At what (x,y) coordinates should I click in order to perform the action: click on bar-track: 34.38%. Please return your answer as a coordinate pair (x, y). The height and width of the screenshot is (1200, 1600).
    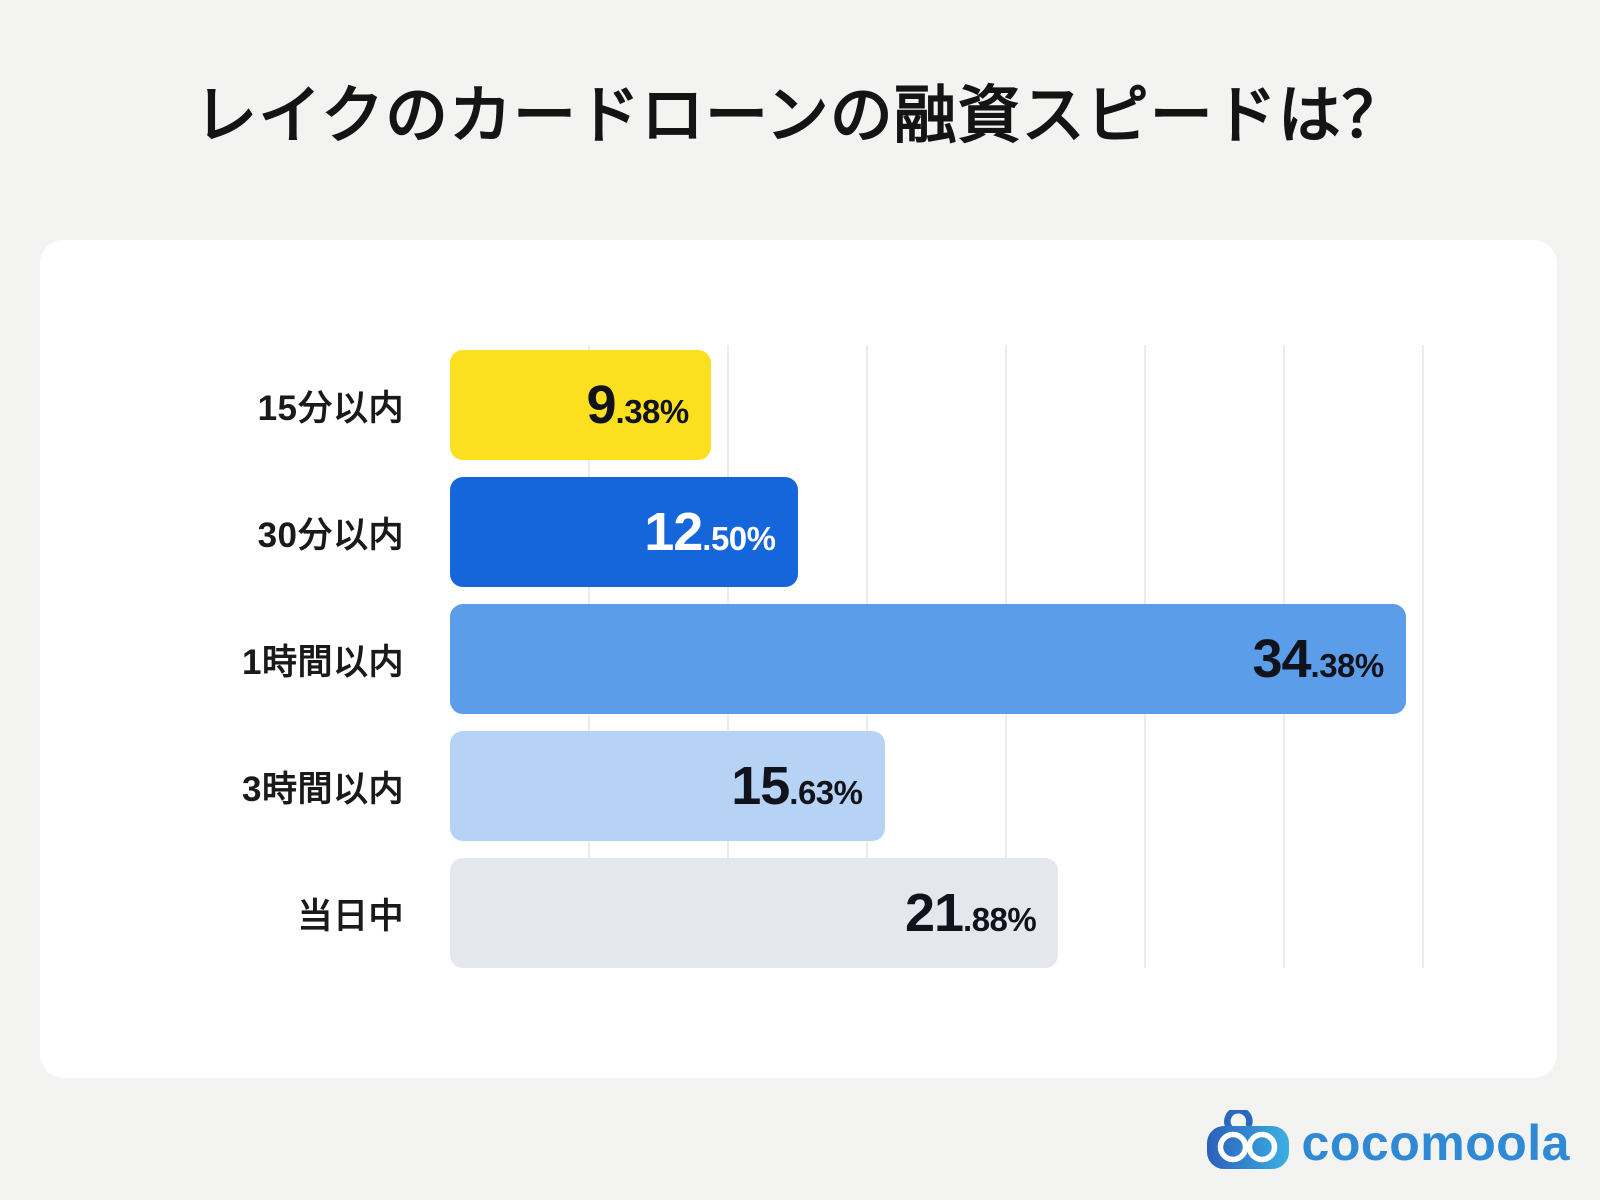
    Looking at the image, I should click on (936, 659).